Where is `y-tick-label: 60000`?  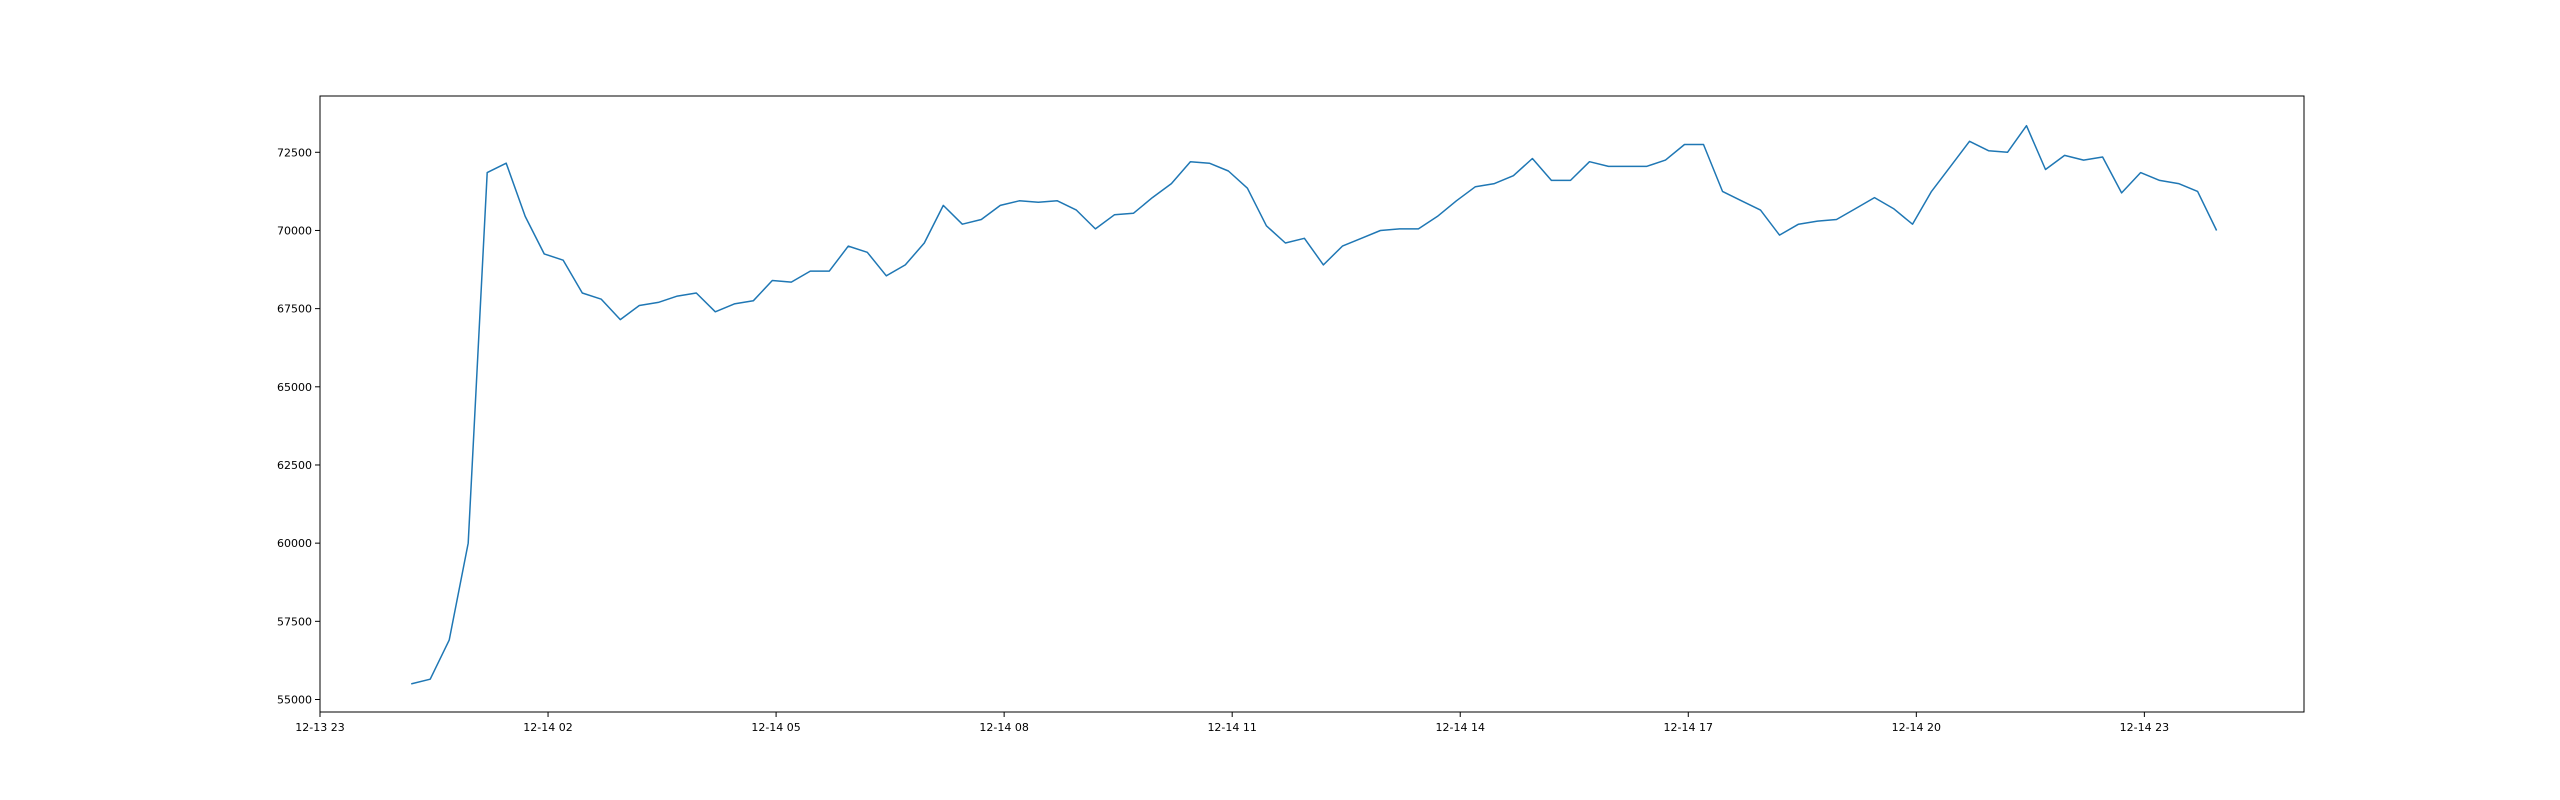 y-tick-label: 60000 is located at coordinates (294, 543).